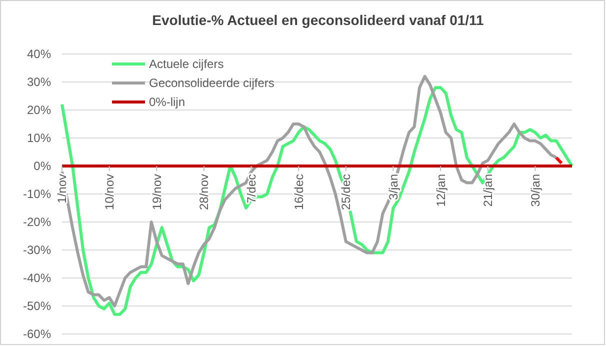 The image size is (606, 346). Describe the element at coordinates (299, 192) in the screenshot. I see `x-tick-label: 16/dec` at that location.